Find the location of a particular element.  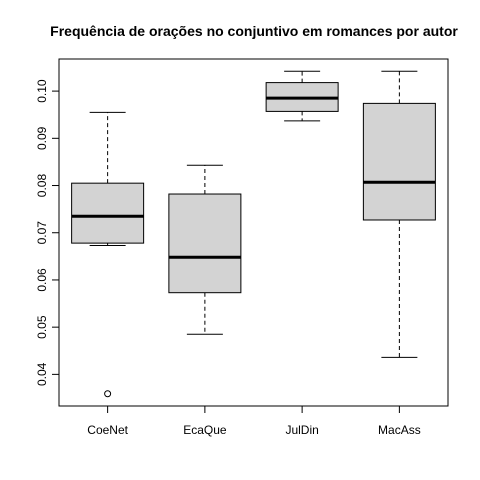

y-tick-label: 0.10 is located at coordinates (42, 91).